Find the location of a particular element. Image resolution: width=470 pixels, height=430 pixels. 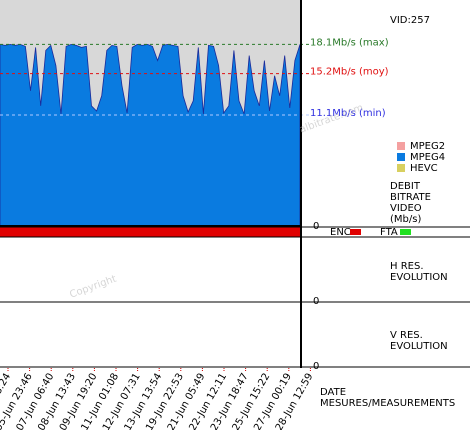

x-axis-label: MESURES/MEASUREMENTS is located at coordinates (387, 403).